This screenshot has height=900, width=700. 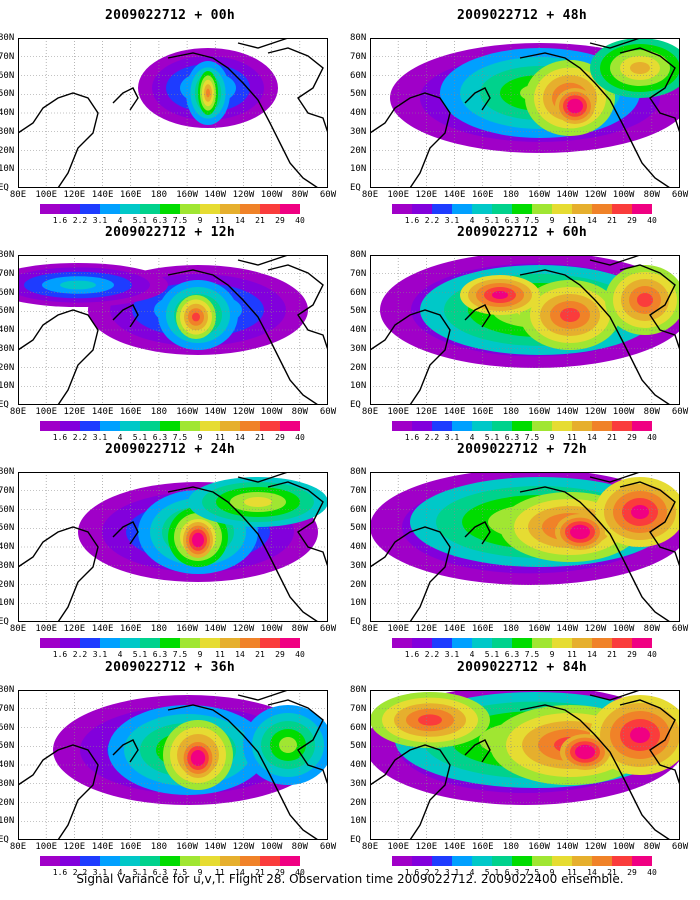 What do you see at coordinates (358, 783) in the screenshot?
I see `latitude-label: 30N` at bounding box center [358, 783].